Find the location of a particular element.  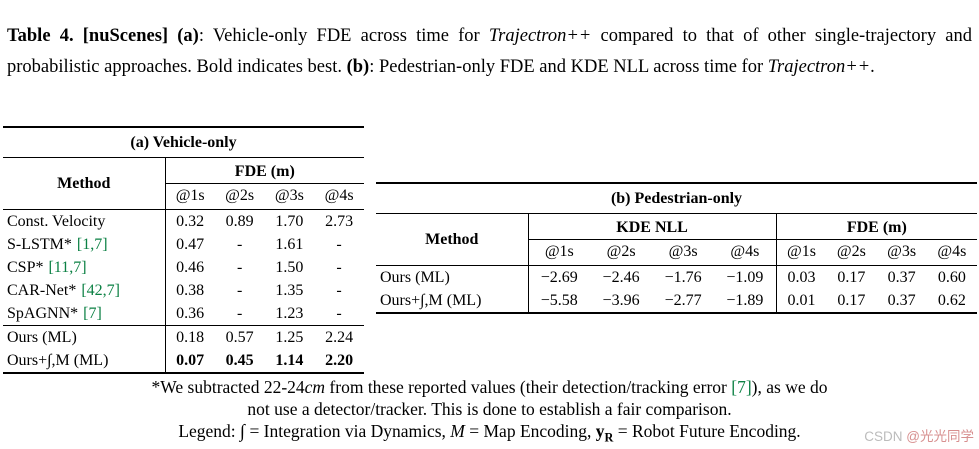

fde-value: 0.36 is located at coordinates (190, 314).